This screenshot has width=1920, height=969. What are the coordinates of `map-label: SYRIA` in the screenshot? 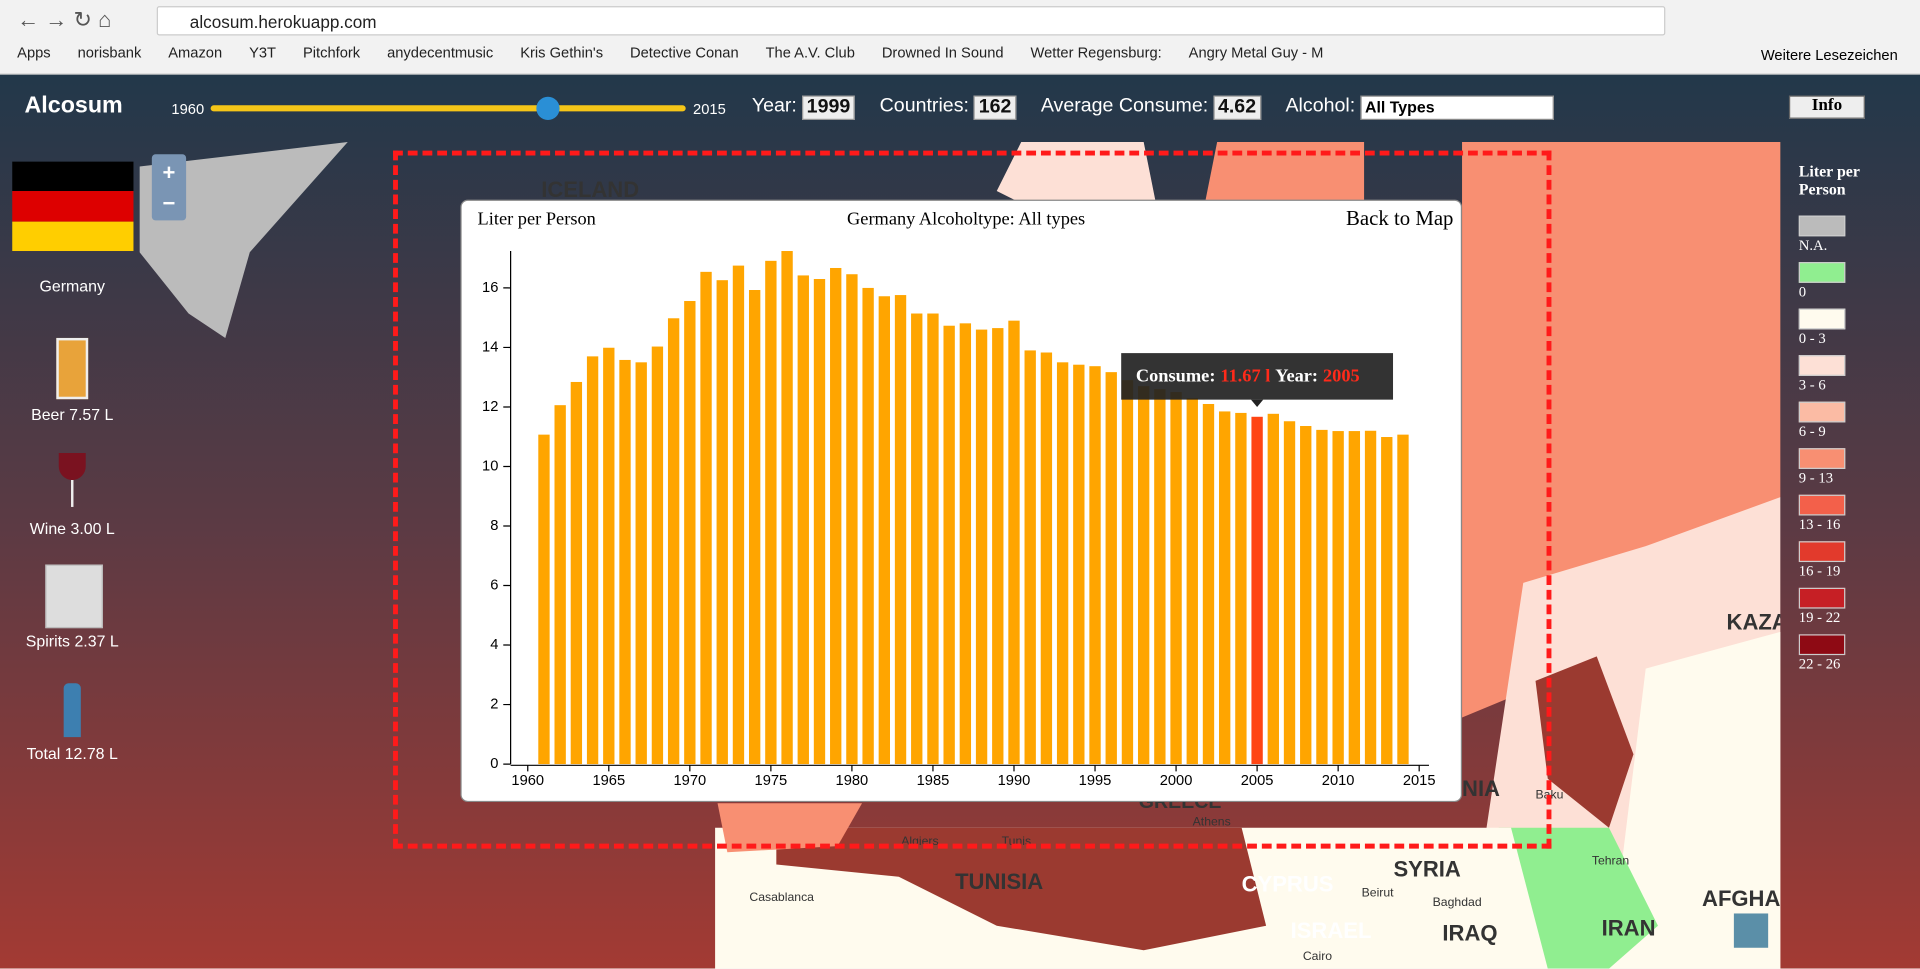 It's located at (1426, 869).